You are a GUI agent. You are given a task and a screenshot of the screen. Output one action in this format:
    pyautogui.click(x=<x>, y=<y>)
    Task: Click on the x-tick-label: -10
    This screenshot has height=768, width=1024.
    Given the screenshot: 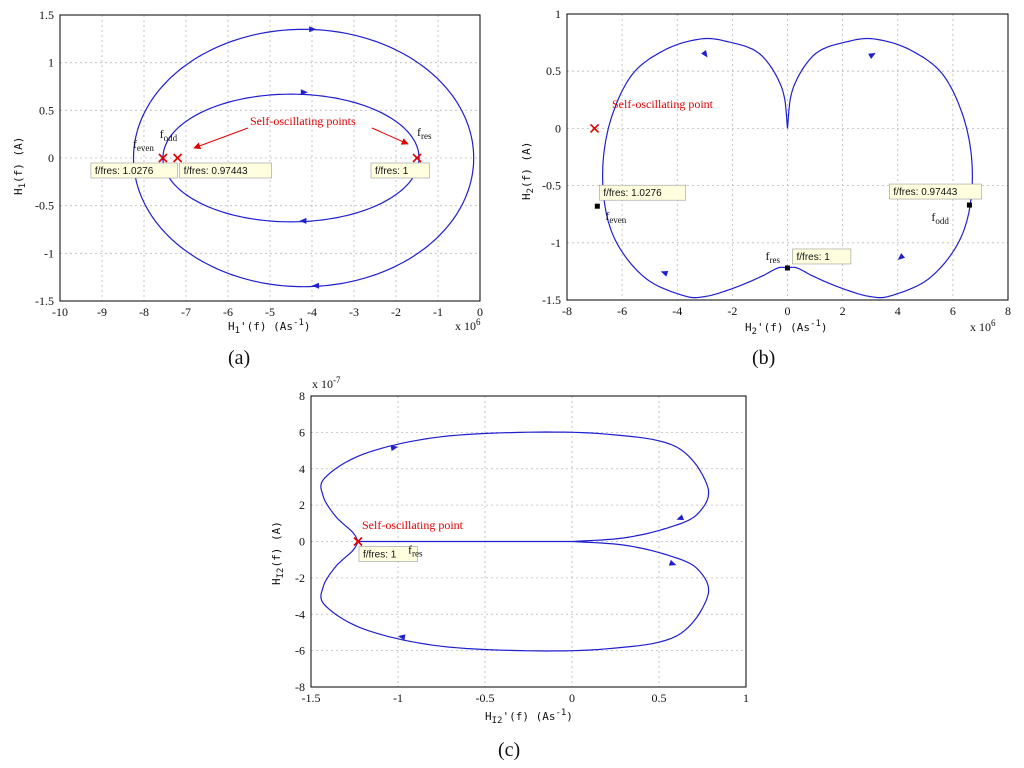 What is the action you would take?
    pyautogui.click(x=60, y=312)
    